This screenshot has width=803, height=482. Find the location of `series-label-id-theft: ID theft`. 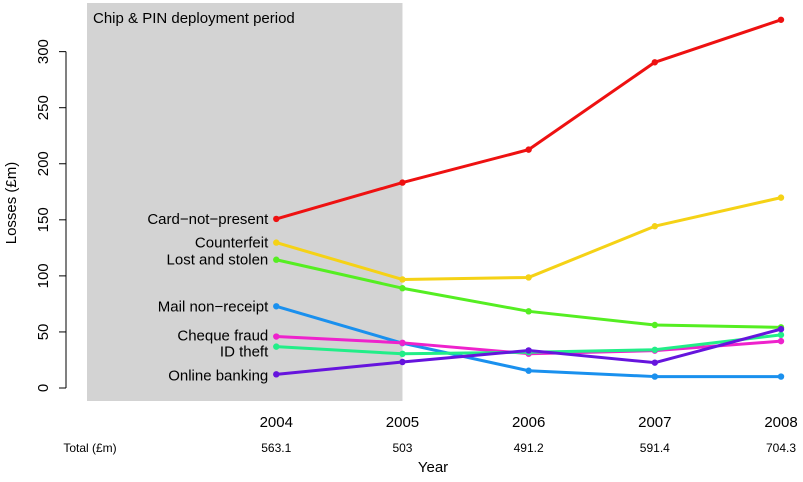

series-label-id-theft: ID theft is located at coordinates (244, 352).